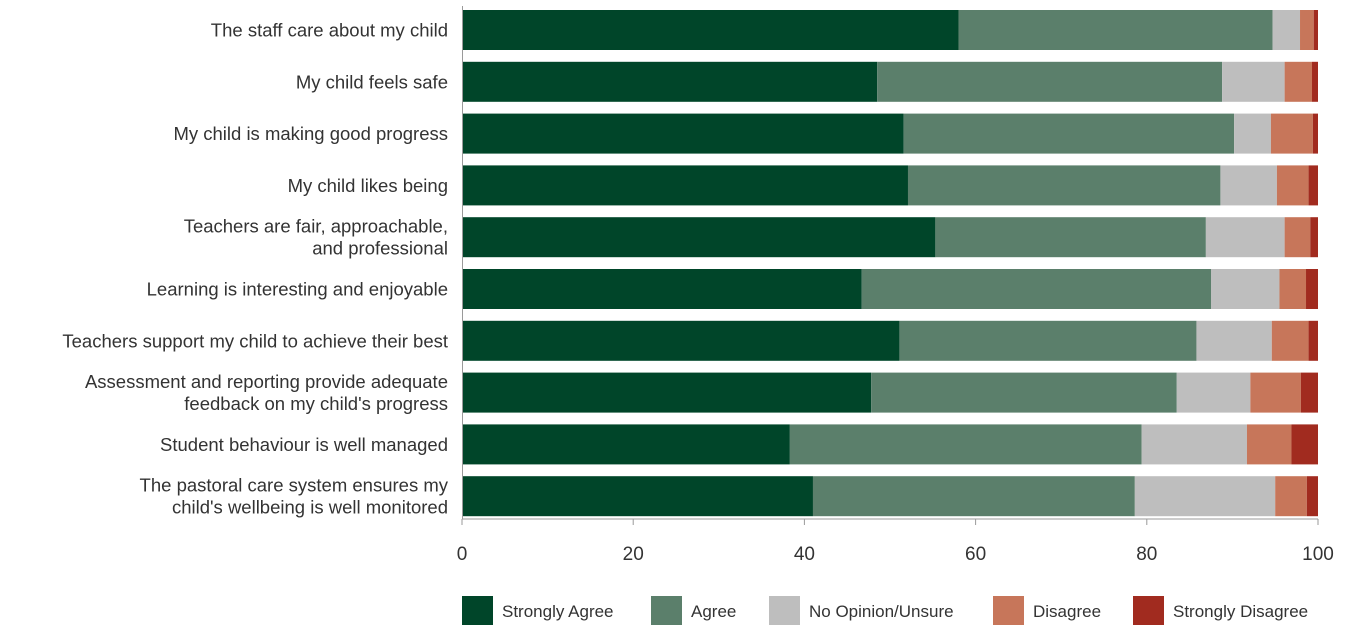  I want to click on category-label-10-line-2: child's wellbeing is well monitored, so click(310, 507).